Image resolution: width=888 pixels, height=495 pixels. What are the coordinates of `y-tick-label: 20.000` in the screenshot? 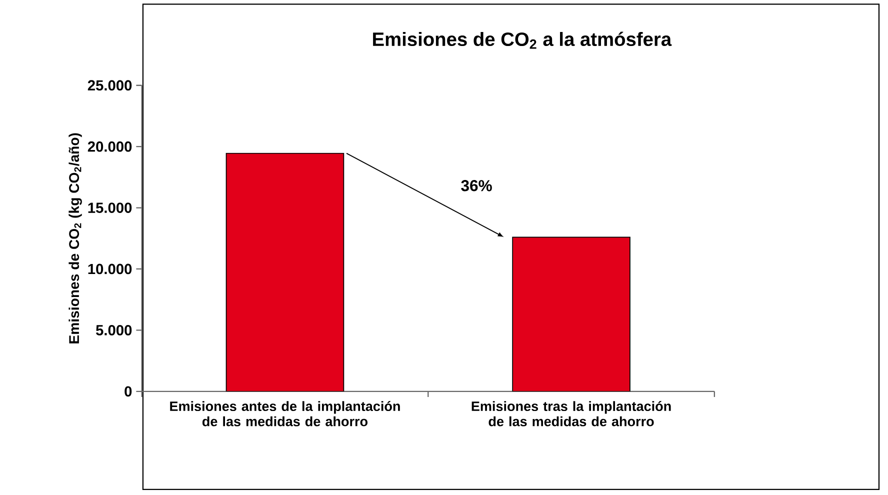 It's located at (110, 147).